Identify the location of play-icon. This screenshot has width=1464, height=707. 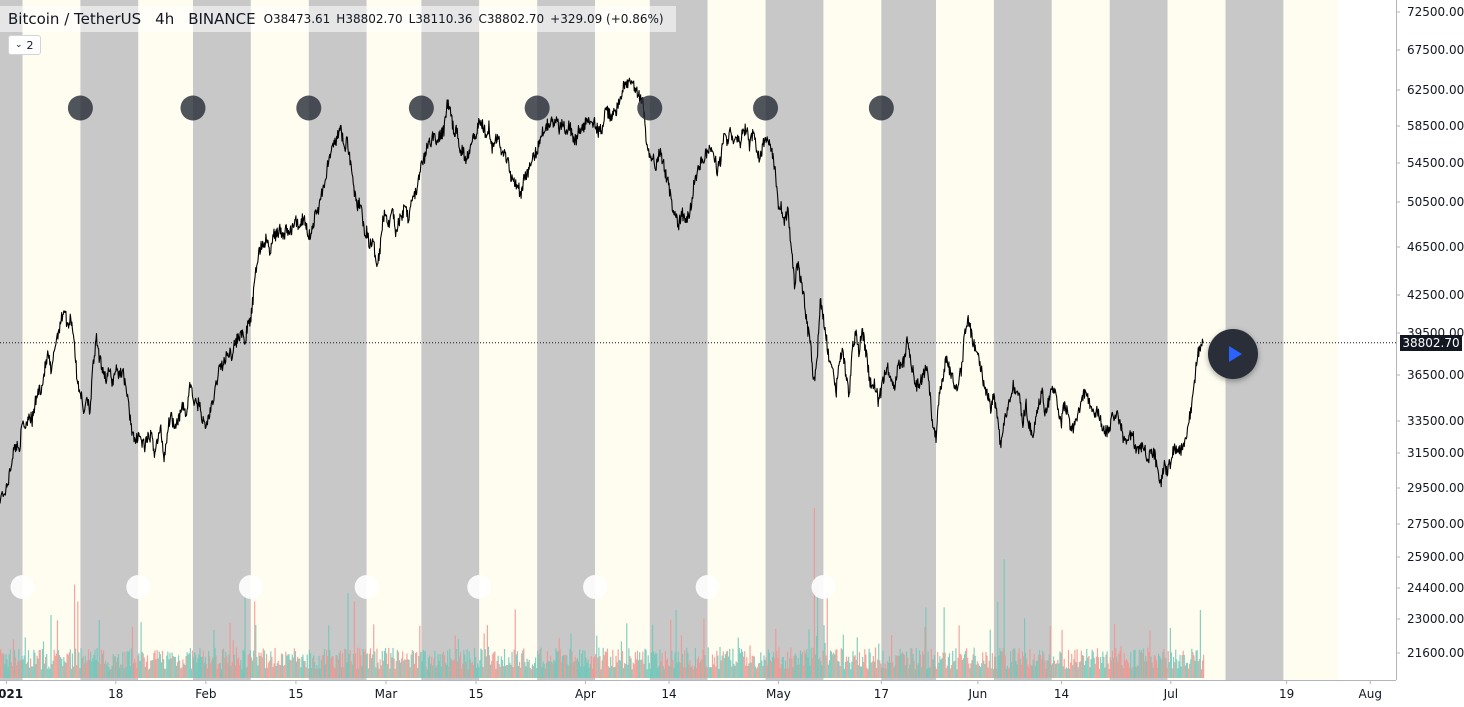
(1235, 353).